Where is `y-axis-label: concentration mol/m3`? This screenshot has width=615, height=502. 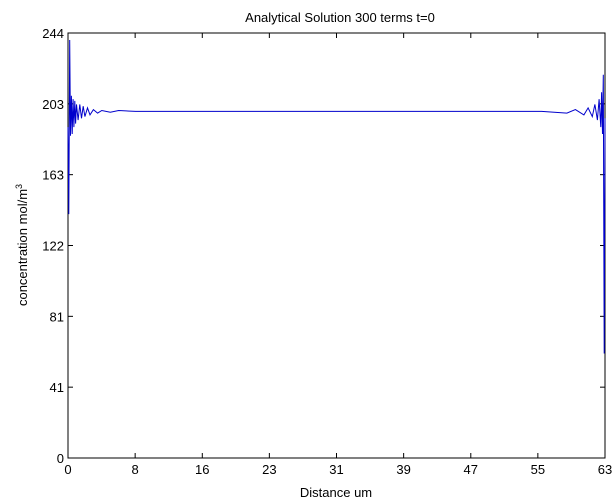
y-axis-label: concentration mol/m3 is located at coordinates (22, 245).